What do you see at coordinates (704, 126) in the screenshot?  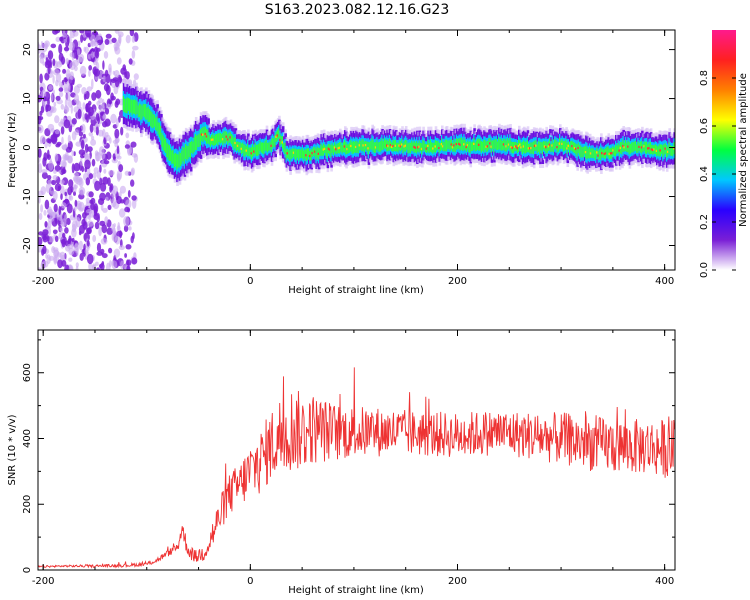 I see `colorbar-tick-label: 0.6` at bounding box center [704, 126].